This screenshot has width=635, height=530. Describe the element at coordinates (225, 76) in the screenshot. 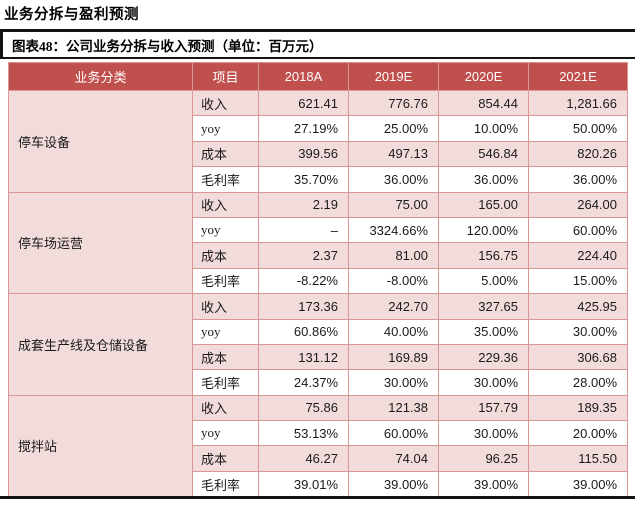

I see `header-cell-item: 项目` at that location.